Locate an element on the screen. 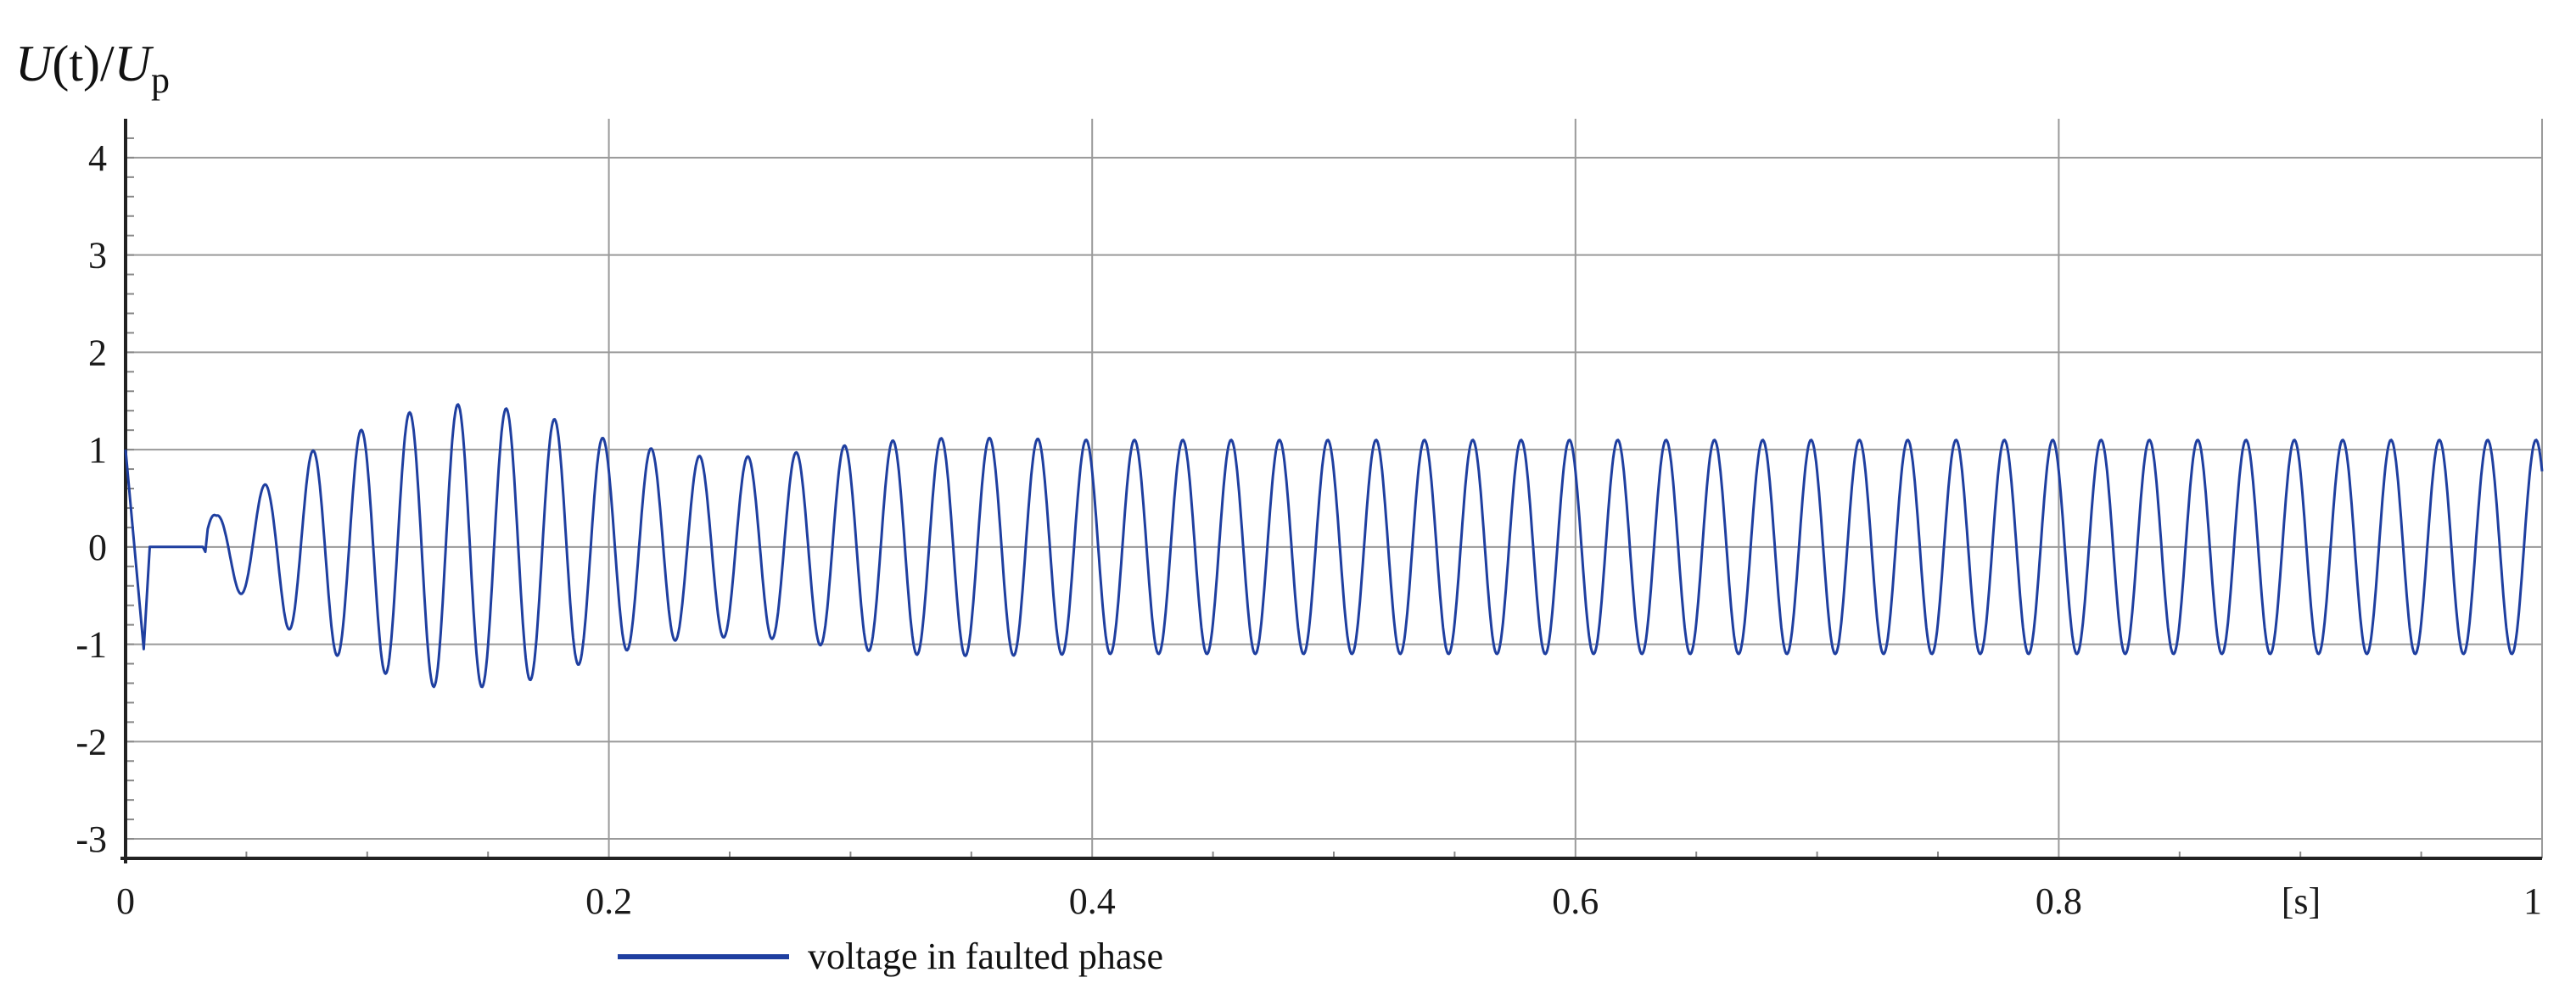  y-tick-label: -1 is located at coordinates (92, 645).